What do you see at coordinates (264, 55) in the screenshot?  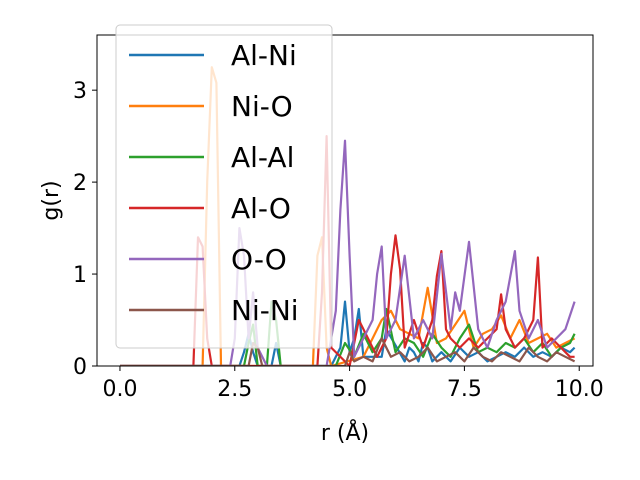 I see `legend-entry: Al-Ni` at bounding box center [264, 55].